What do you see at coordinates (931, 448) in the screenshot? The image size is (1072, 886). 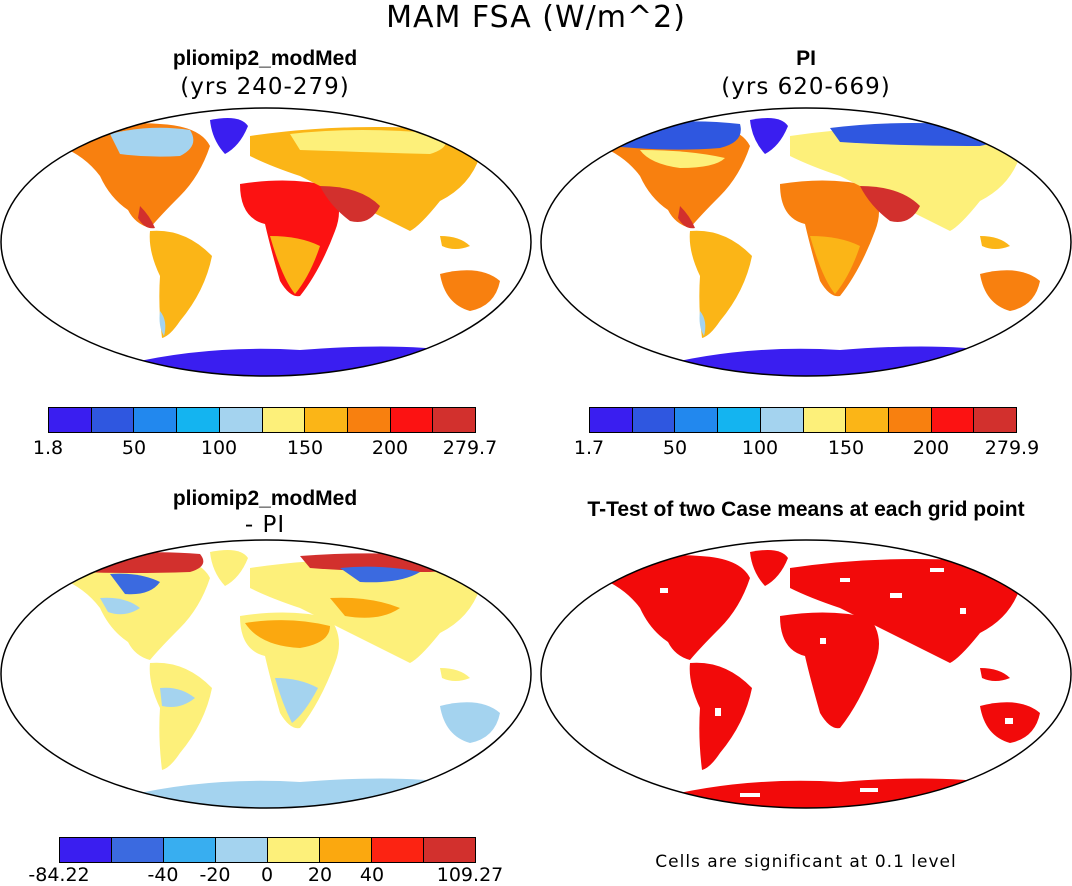 I see `cbar-pi-tick: 200` at bounding box center [931, 448].